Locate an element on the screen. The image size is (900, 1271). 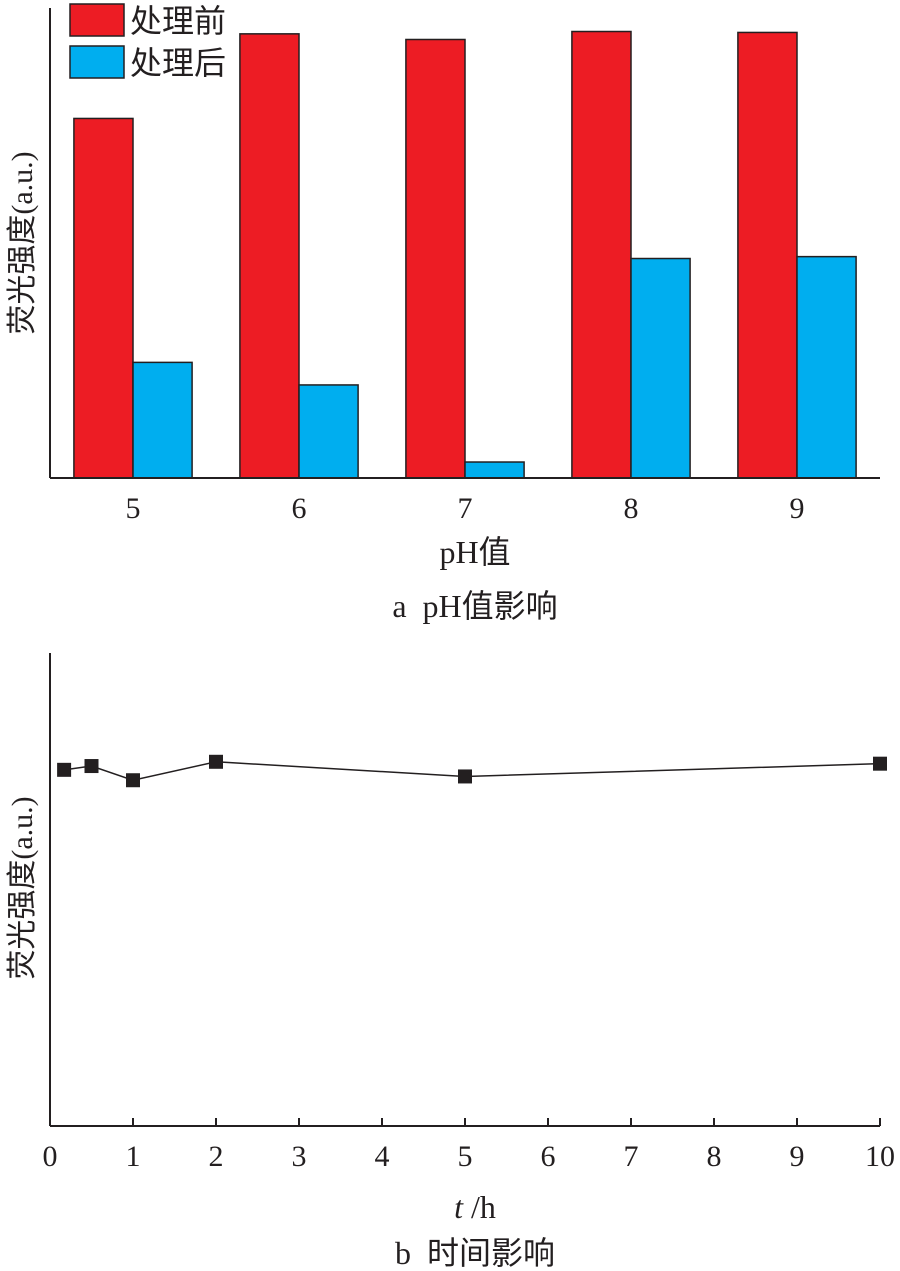
legend-label: 处理后 is located at coordinates (178, 63).